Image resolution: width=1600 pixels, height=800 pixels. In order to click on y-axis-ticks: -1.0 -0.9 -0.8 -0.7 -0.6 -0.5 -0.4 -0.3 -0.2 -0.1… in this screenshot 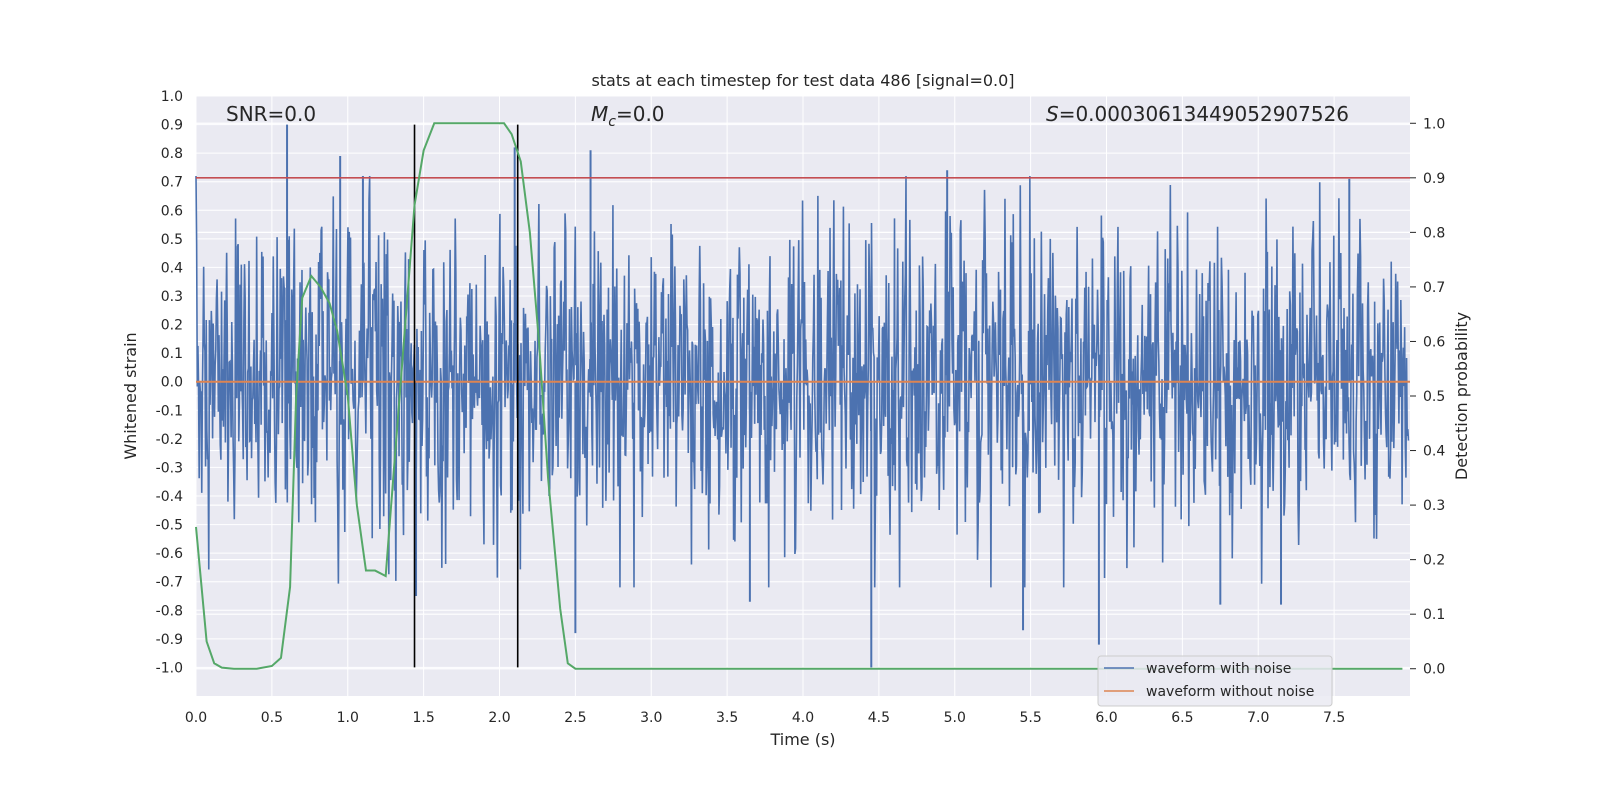, I will do `click(169, 382)`.